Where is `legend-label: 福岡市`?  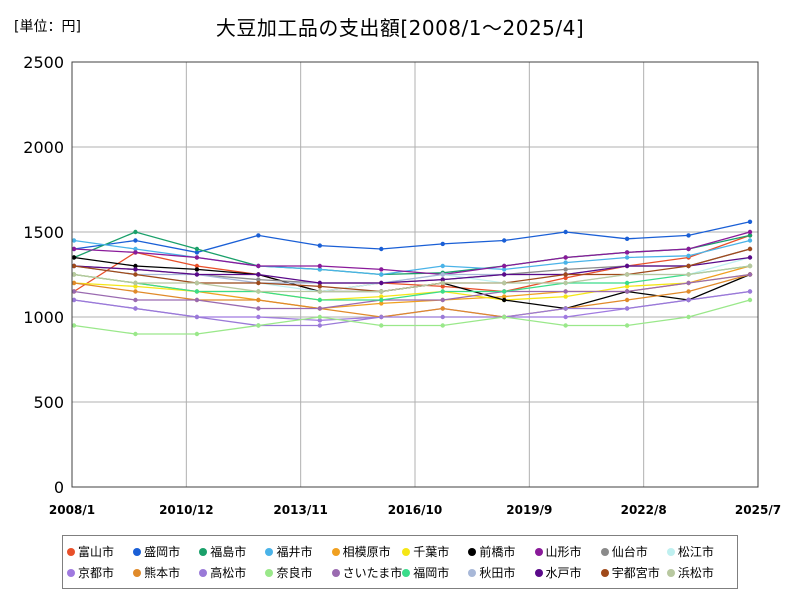
legend-label: 福岡市 is located at coordinates (431, 573).